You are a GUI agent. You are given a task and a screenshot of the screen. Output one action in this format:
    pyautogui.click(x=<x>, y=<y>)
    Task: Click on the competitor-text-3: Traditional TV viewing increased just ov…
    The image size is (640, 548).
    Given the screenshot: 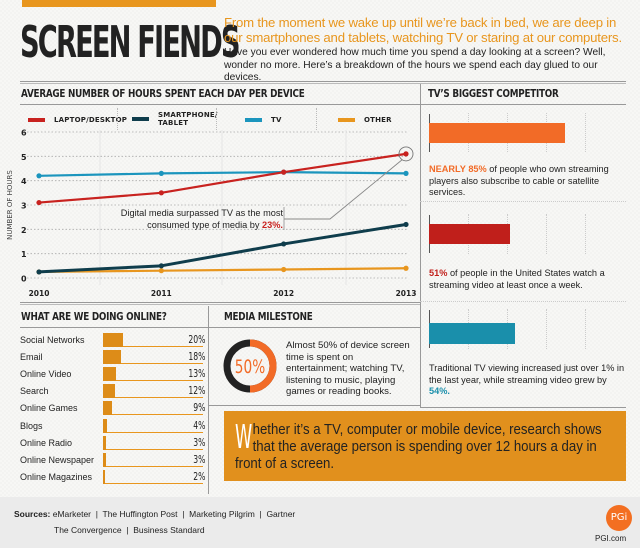 What is the action you would take?
    pyautogui.click(x=529, y=380)
    